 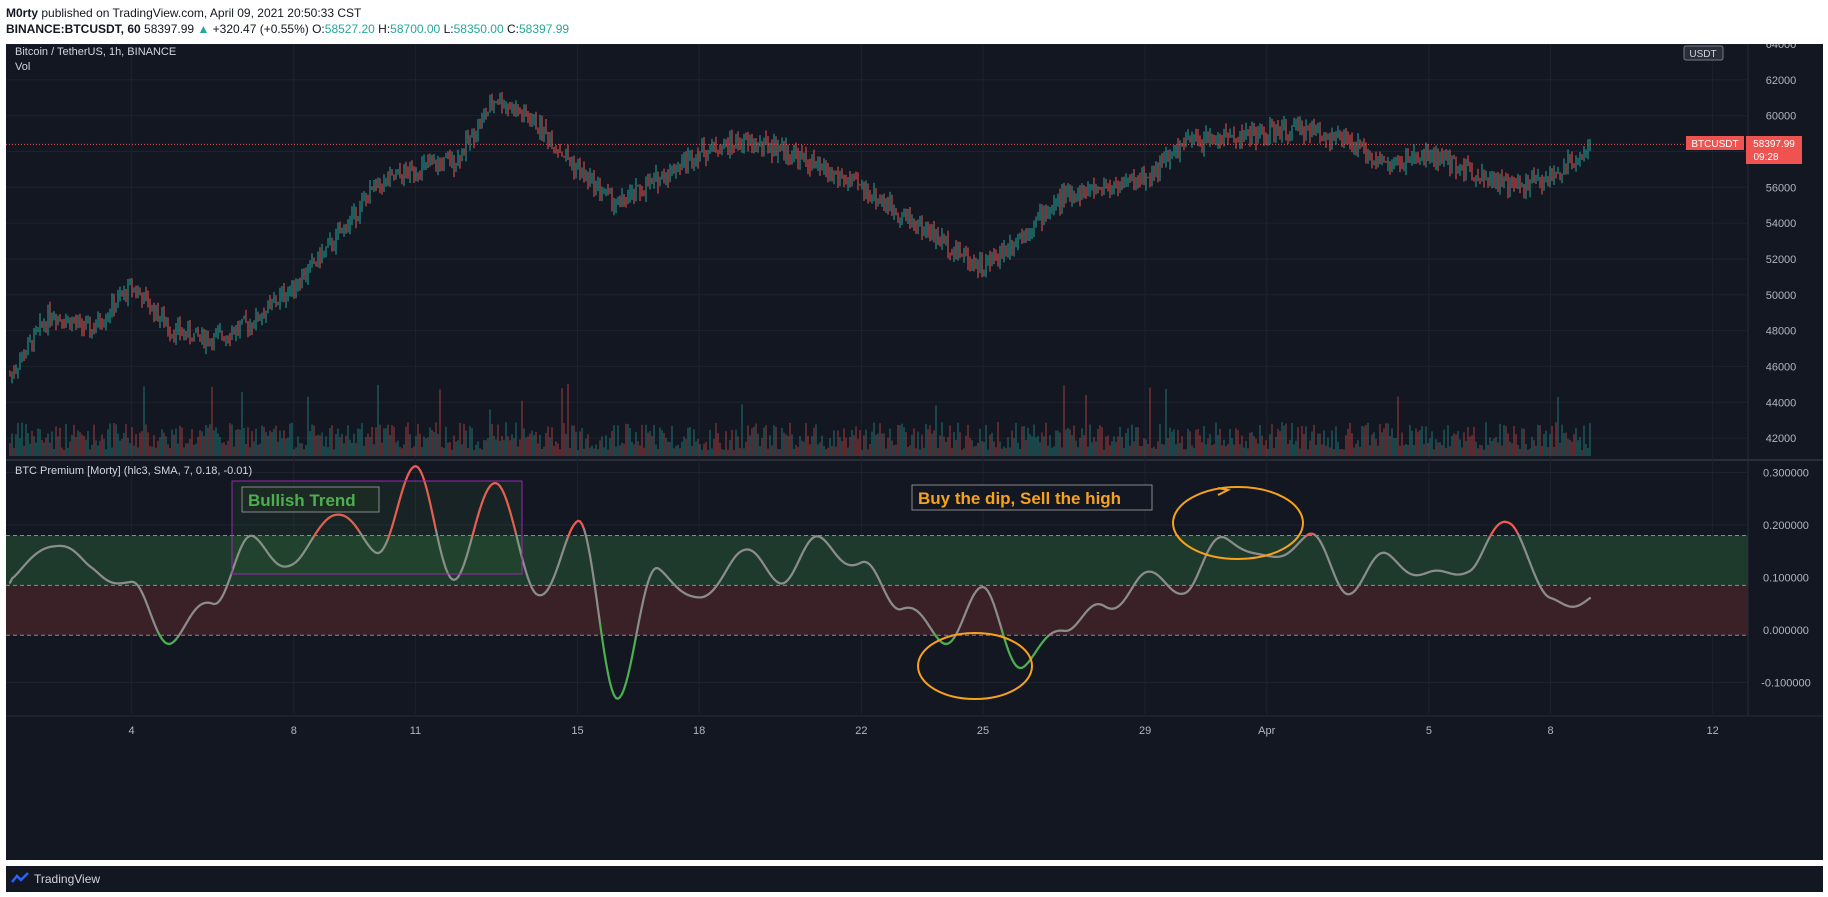 I want to click on countdown-label: 09:28, so click(x=1765, y=157).